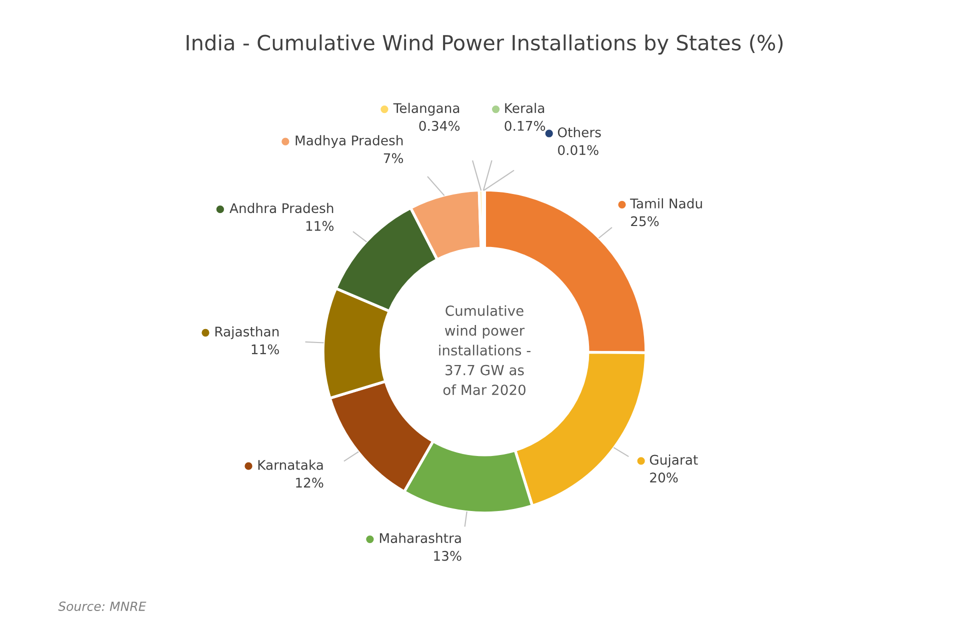 Image resolution: width=969 pixels, height=636 pixels. Describe the element at coordinates (484, 350) in the screenshot. I see `text: Cumulative wind power installations - 37.7 GW as of Mar 2020` at that location.